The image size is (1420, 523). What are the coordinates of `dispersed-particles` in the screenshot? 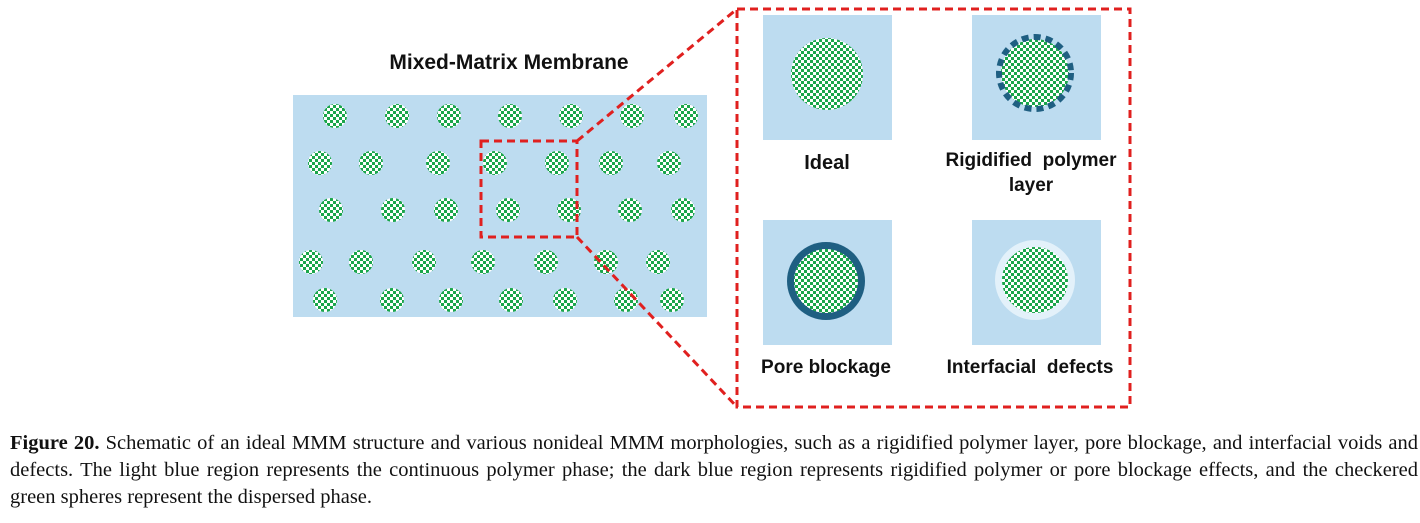 It's located at (498, 208).